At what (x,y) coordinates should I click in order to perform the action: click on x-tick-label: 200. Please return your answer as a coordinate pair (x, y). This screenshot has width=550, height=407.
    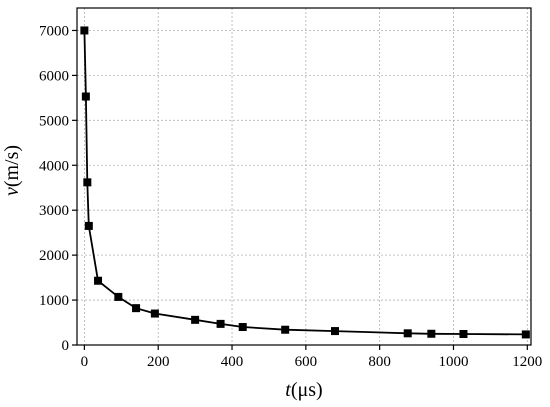
    Looking at the image, I should click on (158, 362).